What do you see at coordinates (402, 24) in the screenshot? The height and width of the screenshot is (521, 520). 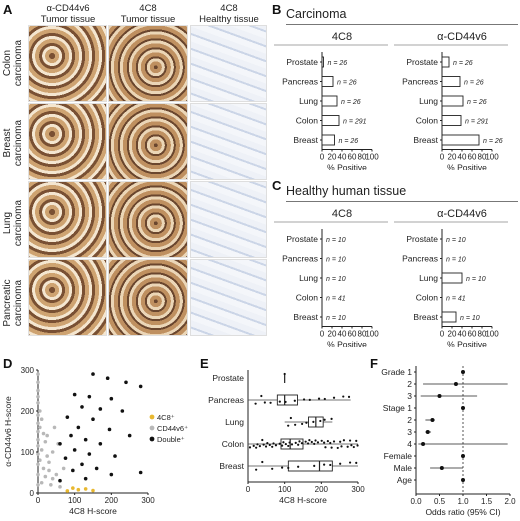 I see `panel-b-section-rule` at bounding box center [402, 24].